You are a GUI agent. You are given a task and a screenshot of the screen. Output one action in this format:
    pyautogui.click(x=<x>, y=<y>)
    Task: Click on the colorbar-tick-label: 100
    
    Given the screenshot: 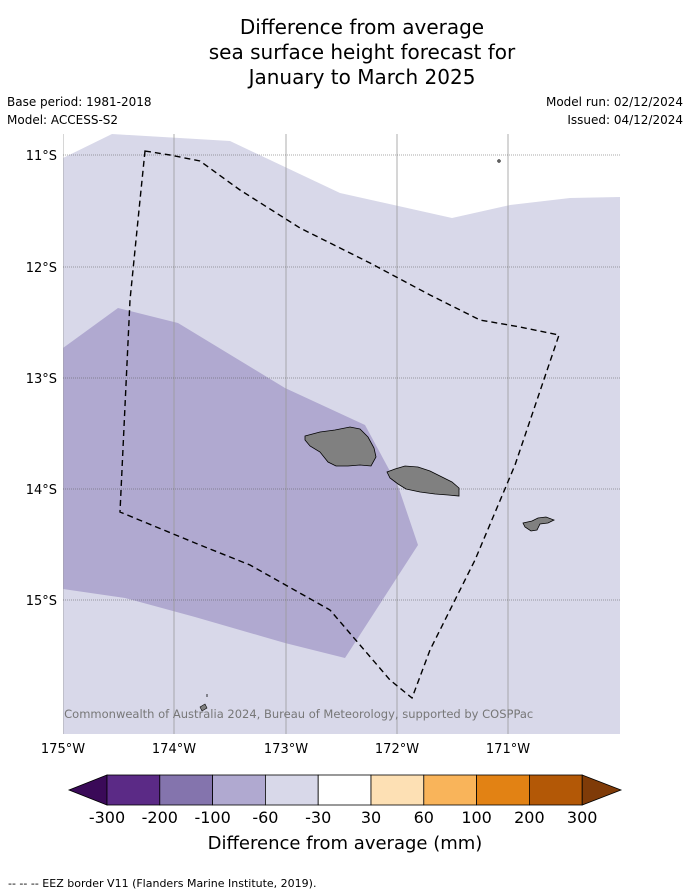 What is the action you would take?
    pyautogui.click(x=476, y=817)
    